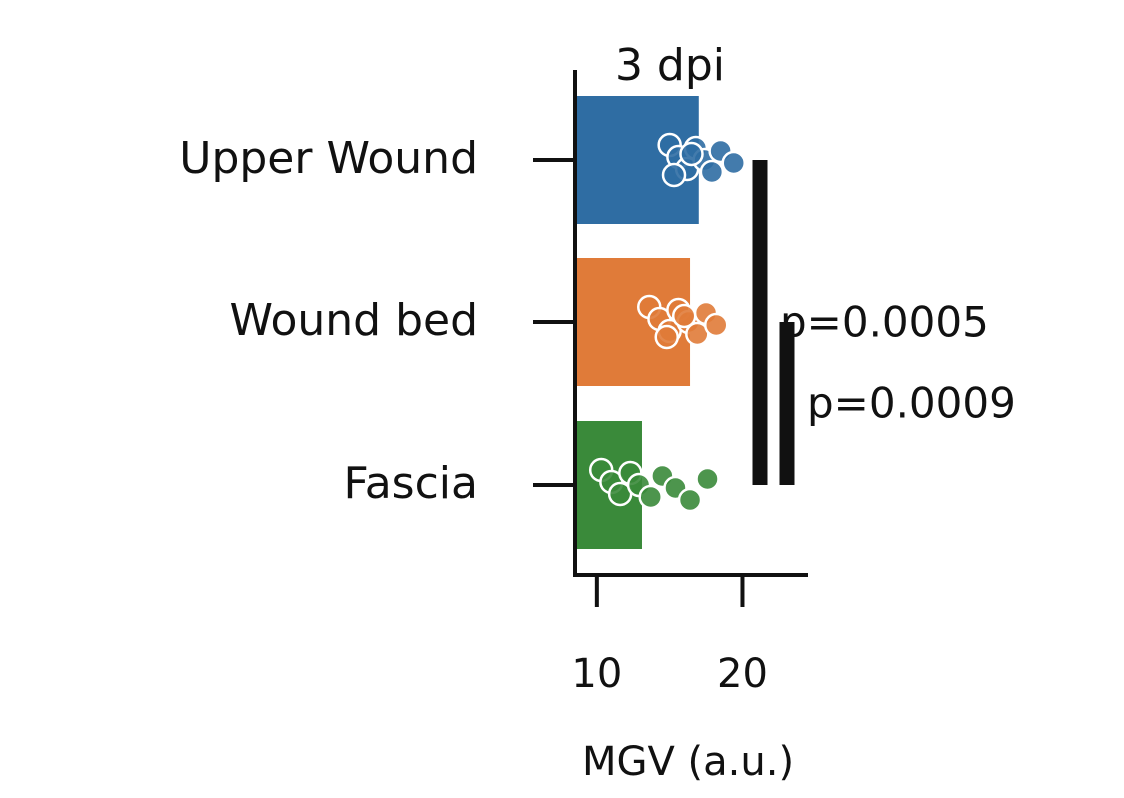 The width and height of the screenshot is (1124, 798). Describe the element at coordinates (669, 636) in the screenshot. I see `x-ticks: 10 20` at that location.